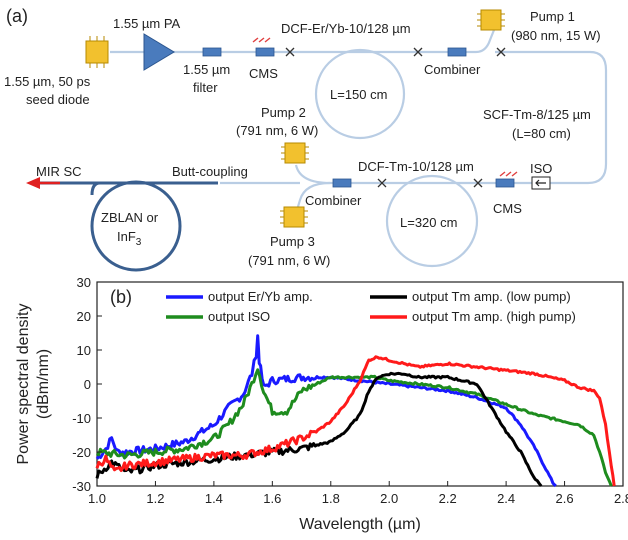  What do you see at coordinates (263, 73) in the screenshot?
I see `cms-label-1: CMS` at bounding box center [263, 73].